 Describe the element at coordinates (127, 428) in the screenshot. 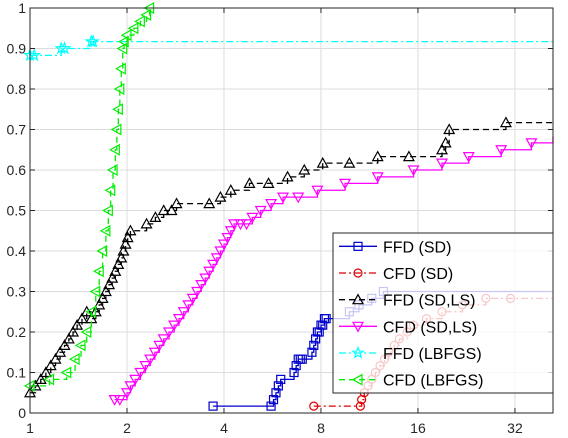

I see `x-tick-label: 2` at that location.